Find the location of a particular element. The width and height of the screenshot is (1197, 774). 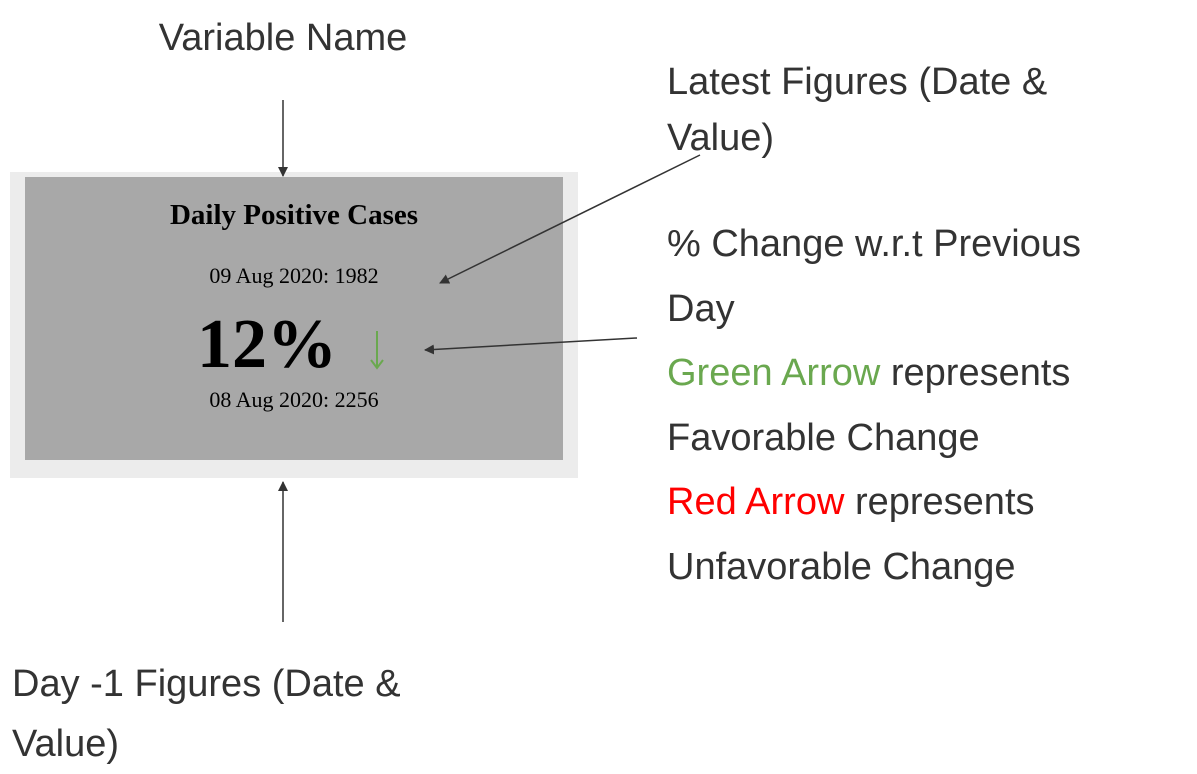

red-text: Red Arrow is located at coordinates (756, 502).